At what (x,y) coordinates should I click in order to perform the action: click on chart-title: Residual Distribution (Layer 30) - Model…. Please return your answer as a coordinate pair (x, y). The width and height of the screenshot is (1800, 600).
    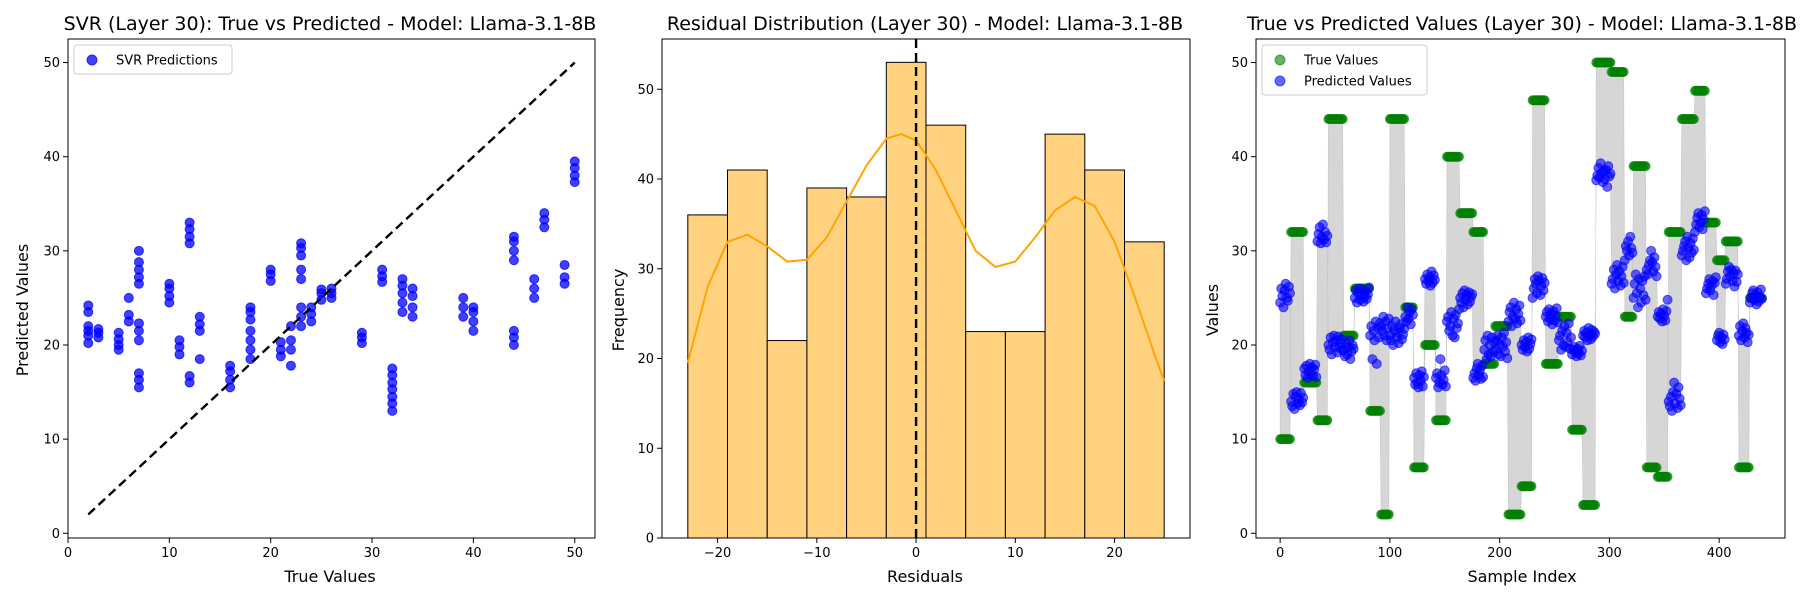
    Looking at the image, I should click on (925, 24).